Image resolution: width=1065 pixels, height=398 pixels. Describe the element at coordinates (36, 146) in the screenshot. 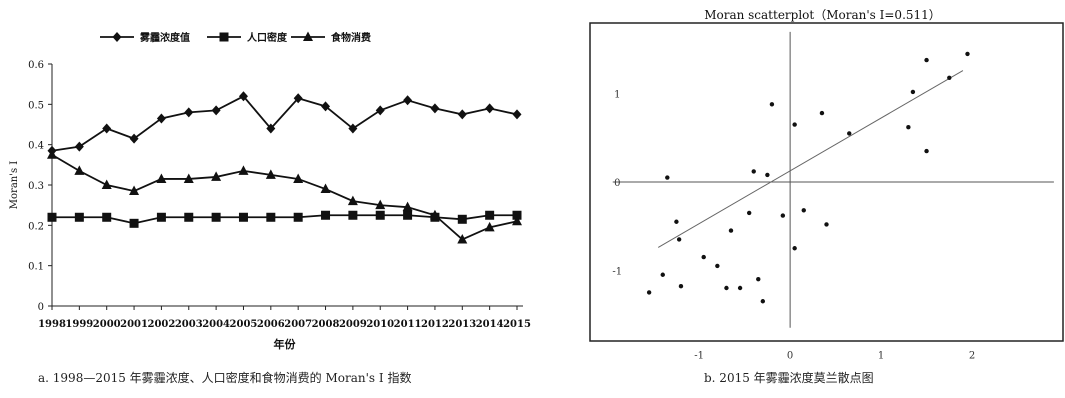

I see `y-tick-label: 0.4` at that location.